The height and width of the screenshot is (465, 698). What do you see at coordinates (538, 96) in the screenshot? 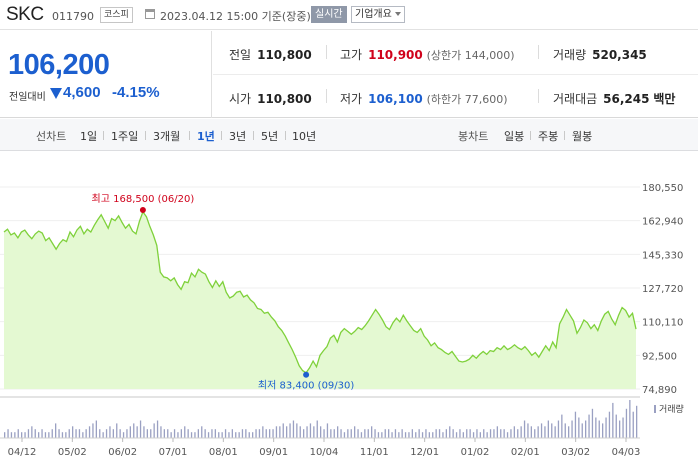
I see `divider` at bounding box center [538, 96].